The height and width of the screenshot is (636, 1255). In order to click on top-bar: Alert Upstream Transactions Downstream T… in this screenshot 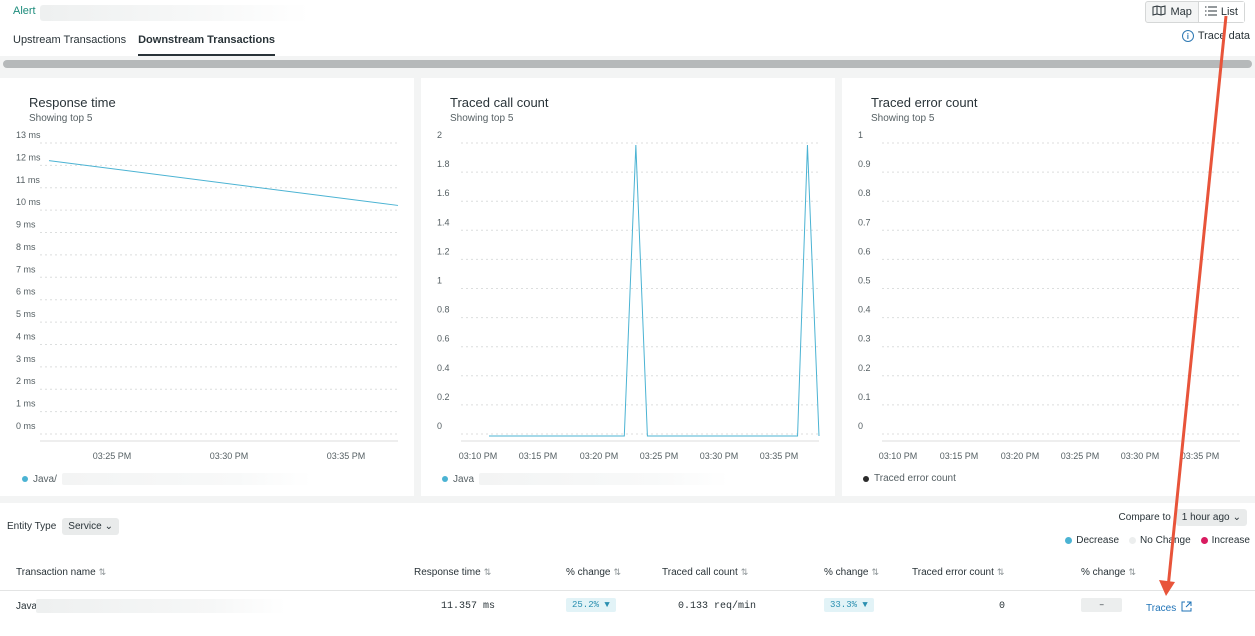, I will do `click(627, 28)`.